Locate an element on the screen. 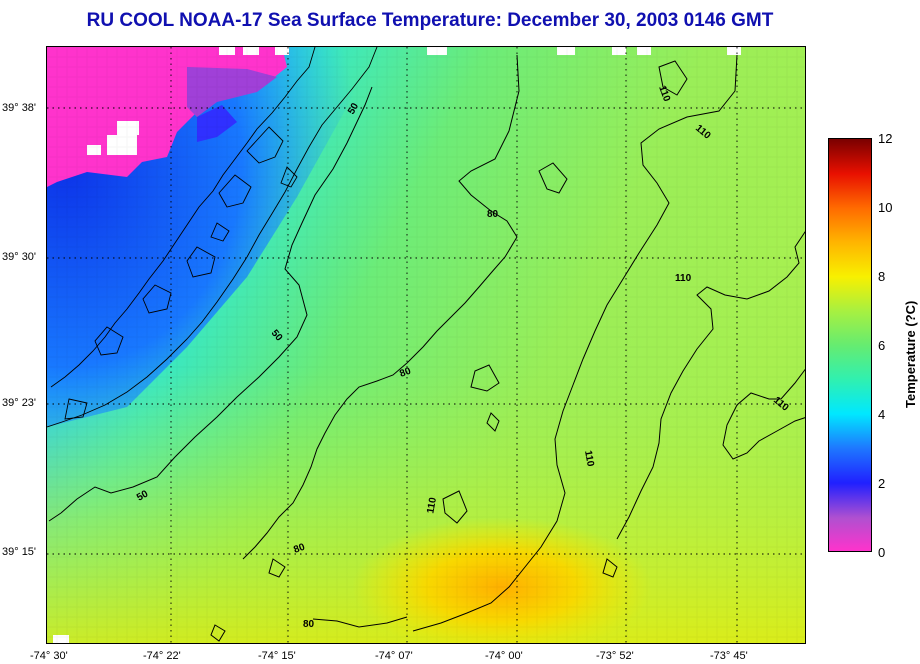 This screenshot has height=664, width=920. colorbar-tick: 2 is located at coordinates (882, 483).